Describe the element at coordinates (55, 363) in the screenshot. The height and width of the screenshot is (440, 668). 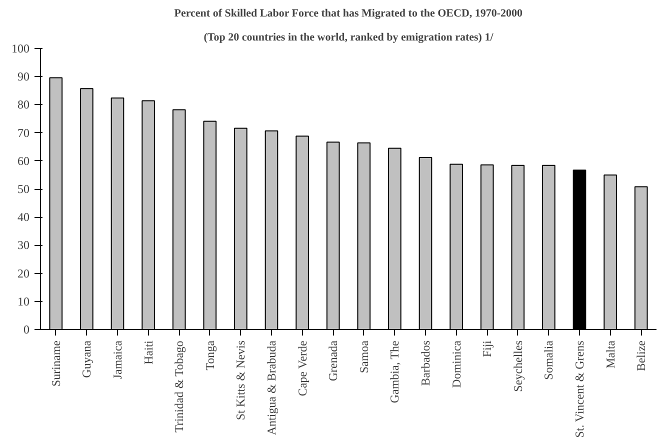
I see `x-tick-label: Suriname` at that location.